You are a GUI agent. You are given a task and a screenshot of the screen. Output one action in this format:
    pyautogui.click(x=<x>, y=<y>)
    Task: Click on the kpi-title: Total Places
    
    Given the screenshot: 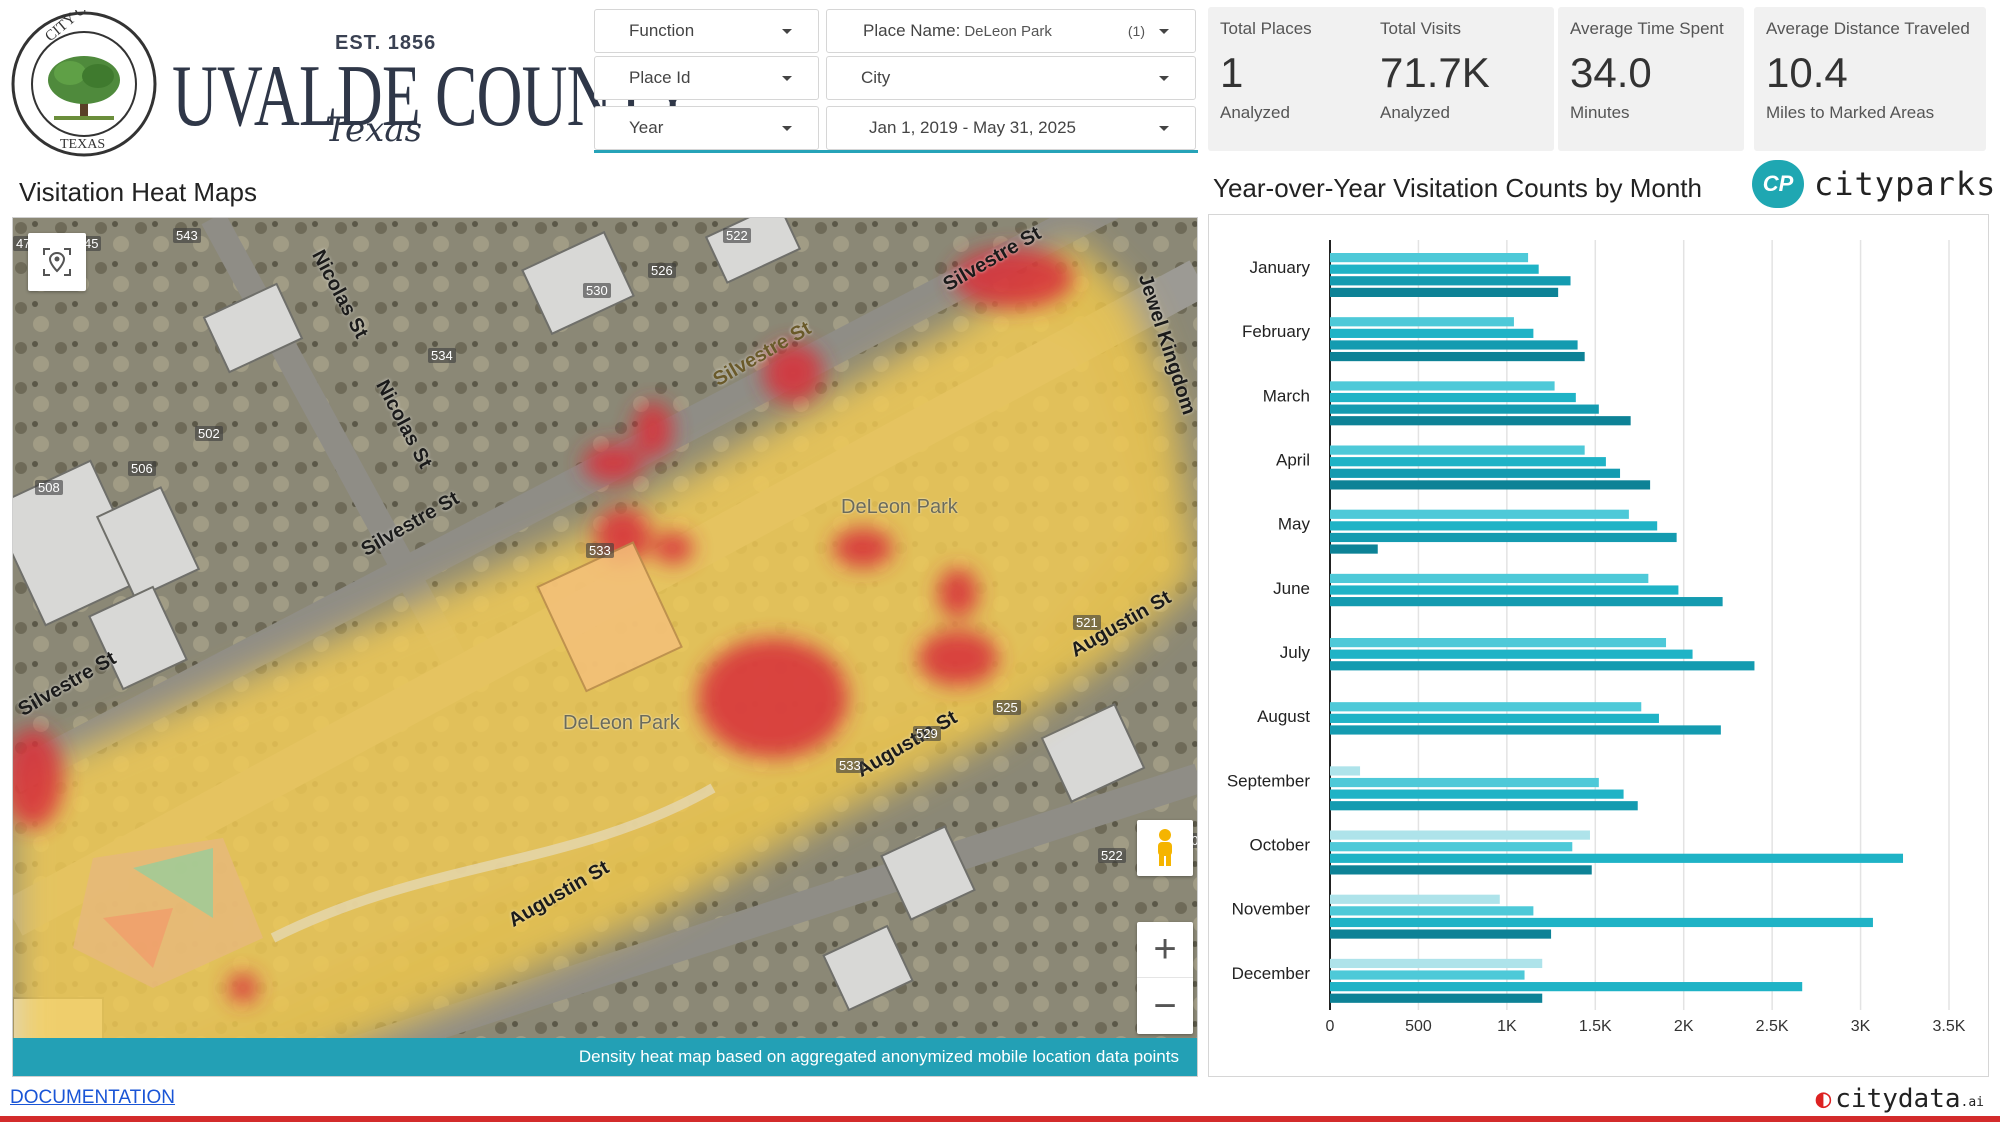 What is the action you would take?
    pyautogui.click(x=1266, y=28)
    